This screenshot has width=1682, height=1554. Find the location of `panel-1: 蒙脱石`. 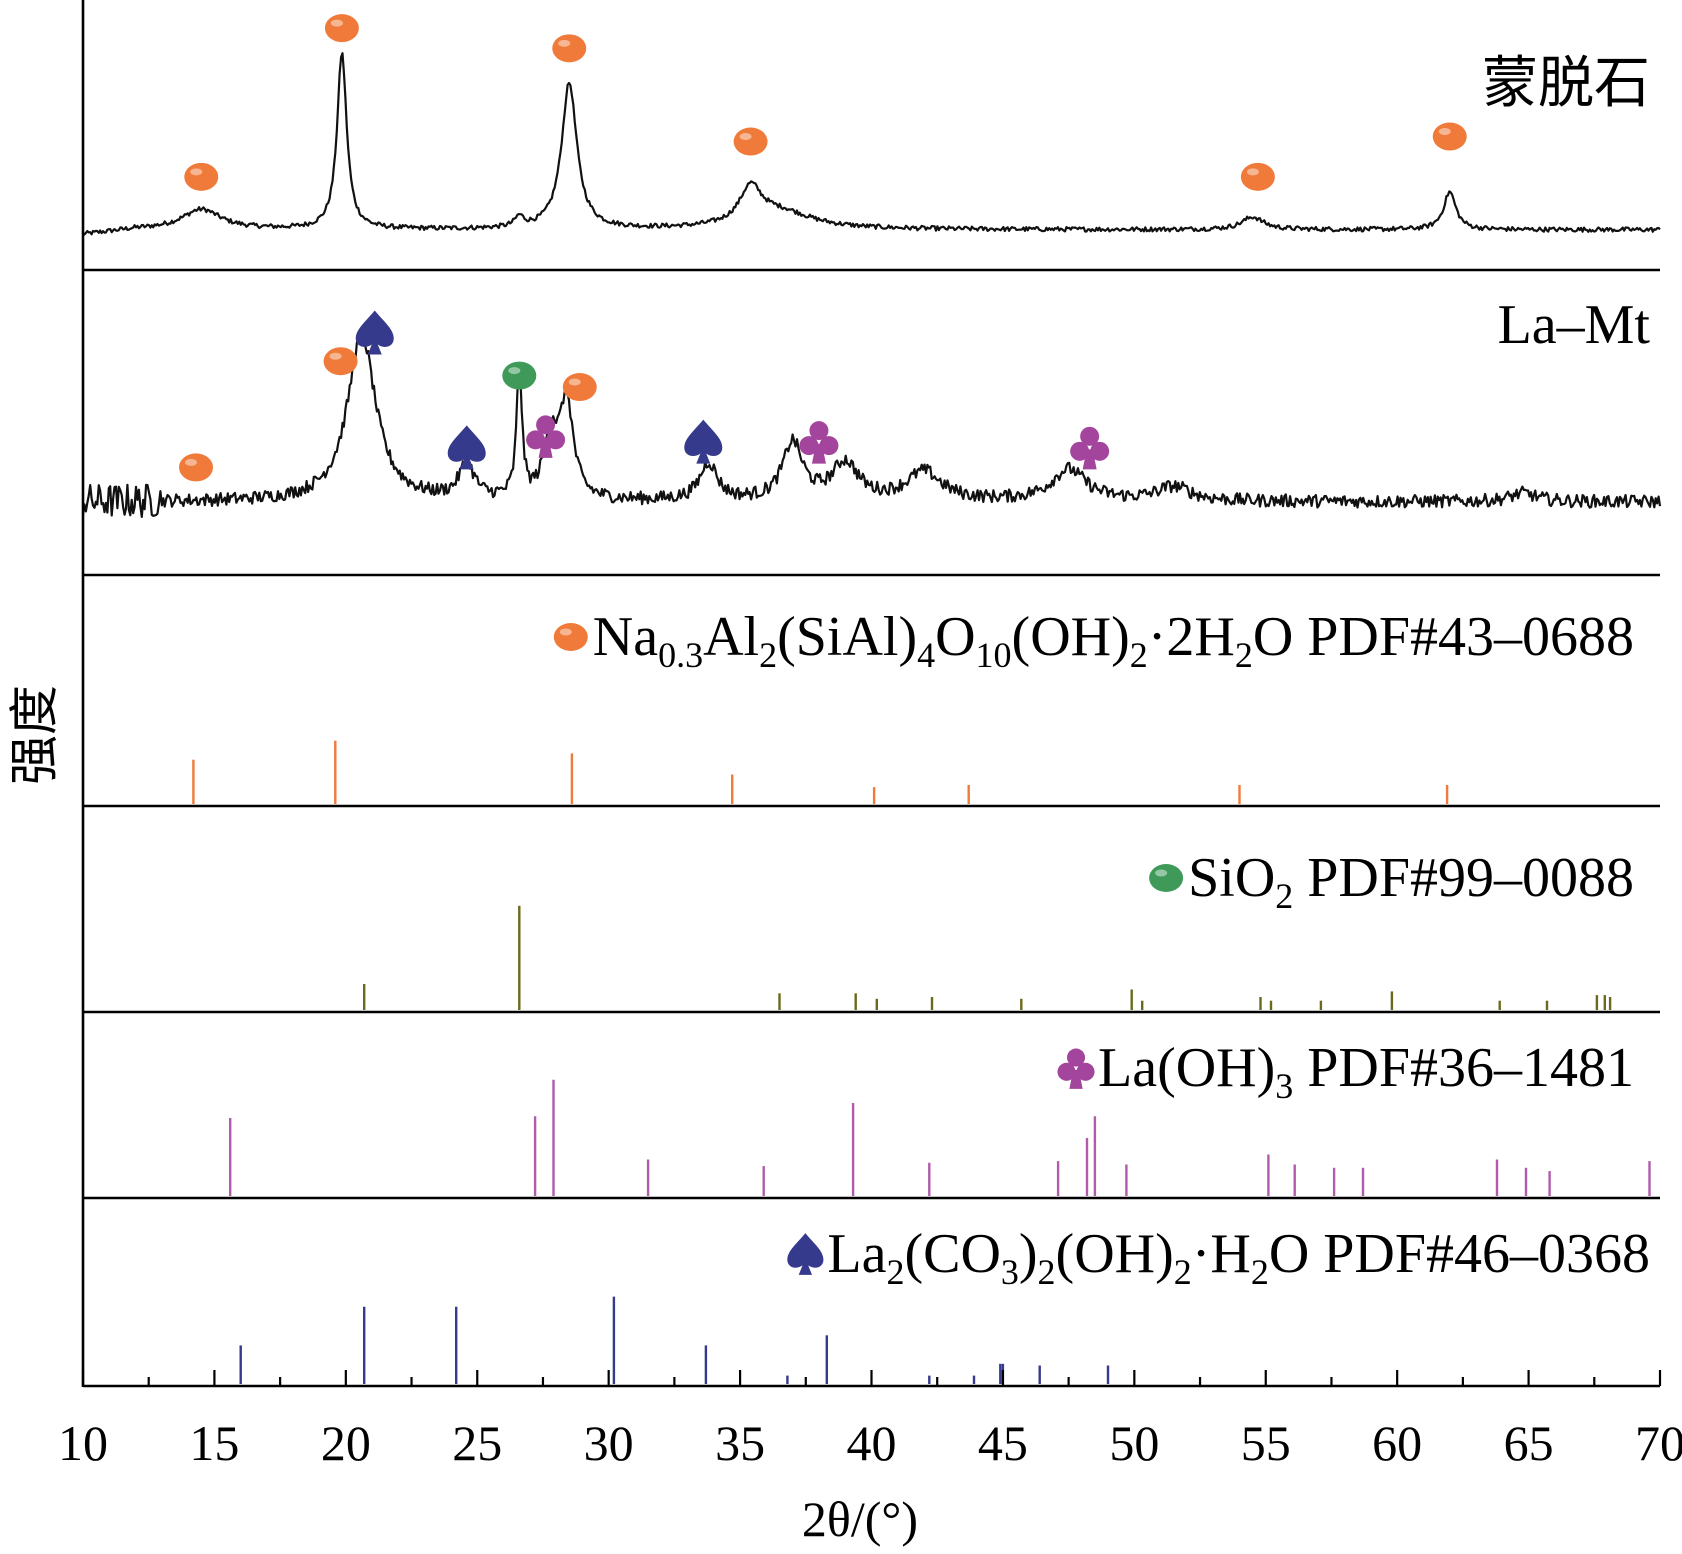

panel-1: 蒙脱石 is located at coordinates (871, 125).